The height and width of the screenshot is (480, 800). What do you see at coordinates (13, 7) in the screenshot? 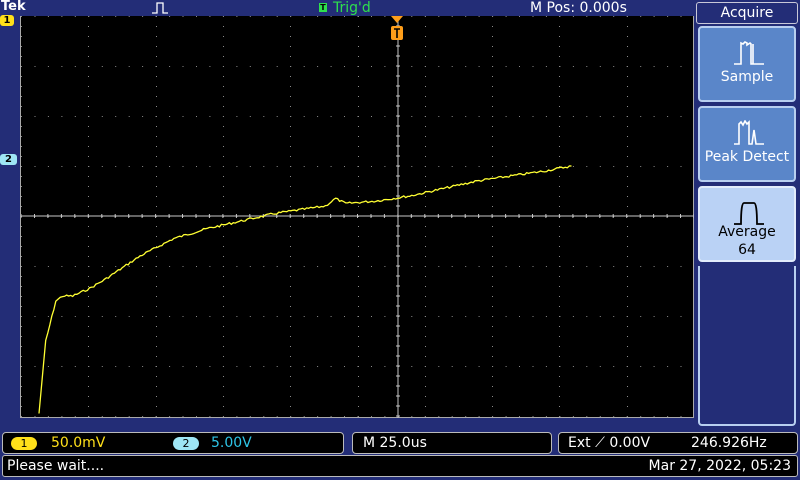
I see `brand-logo: Tek` at bounding box center [13, 7].